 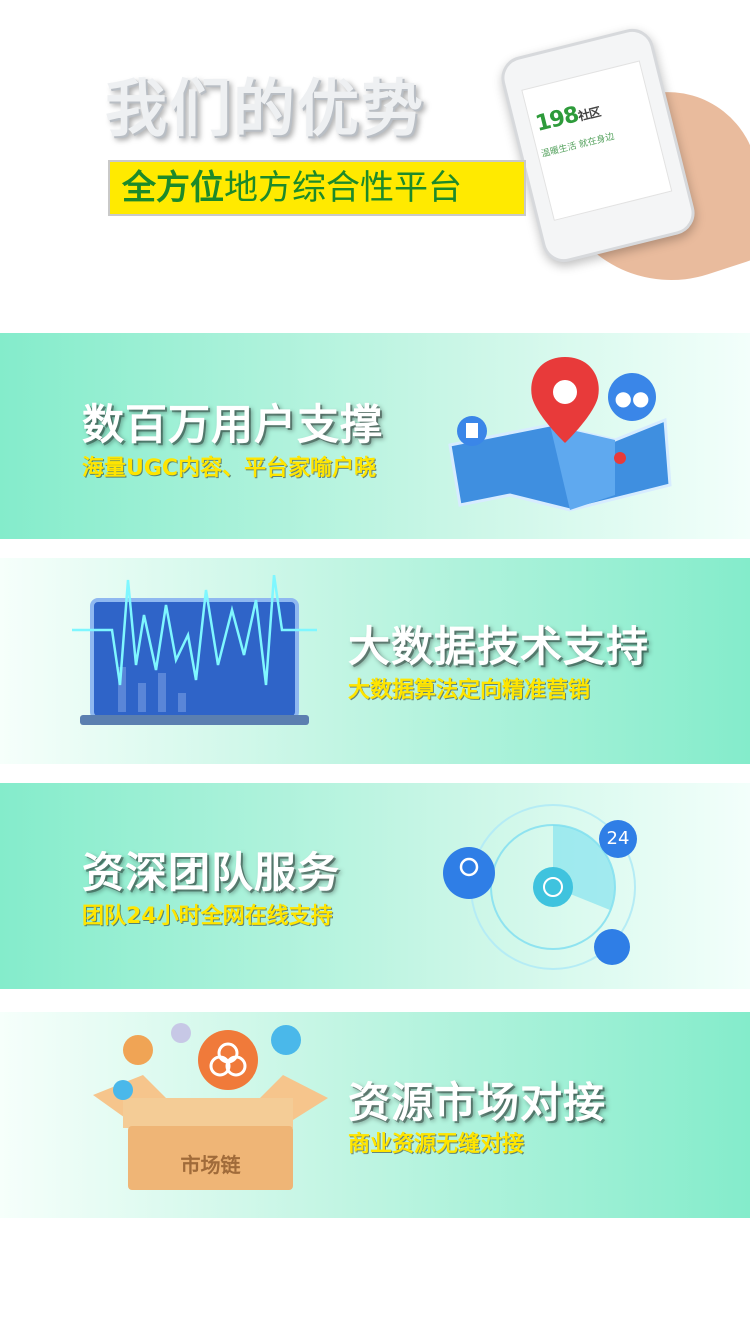 I want to click on map-fold, so click(x=582, y=467).